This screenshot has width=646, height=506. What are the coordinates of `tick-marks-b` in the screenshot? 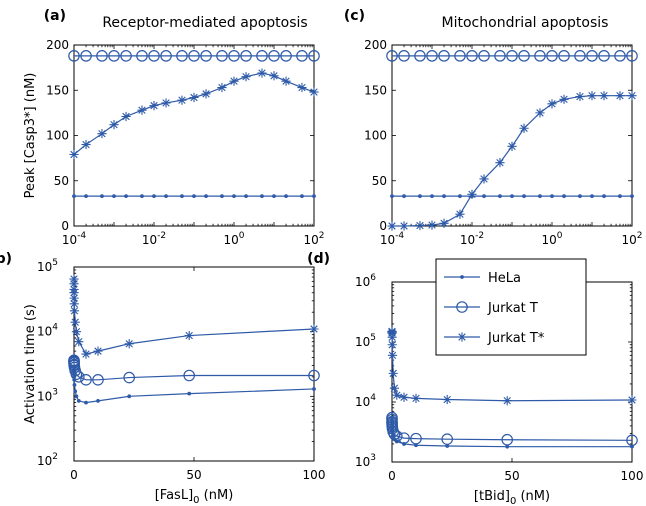 It's located at (194, 364).